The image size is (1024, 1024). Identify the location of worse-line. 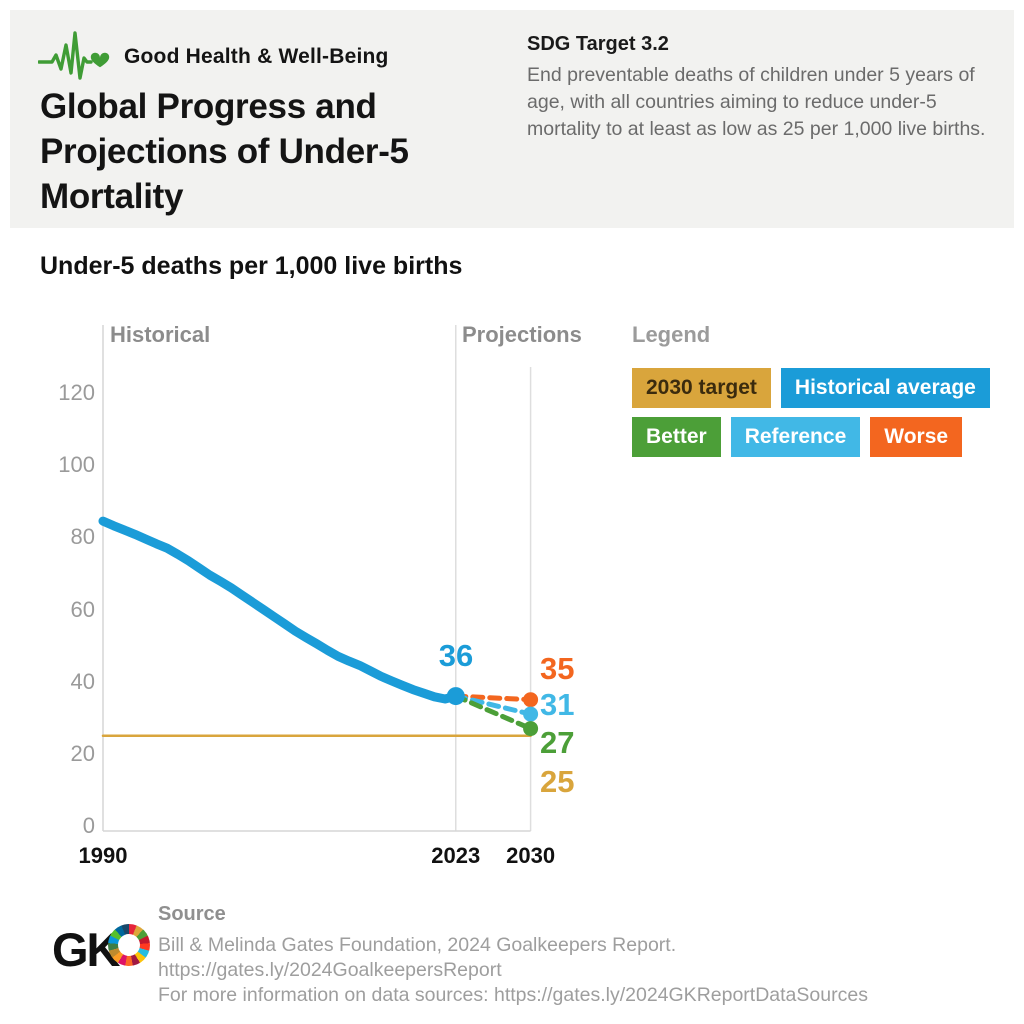
(493, 698).